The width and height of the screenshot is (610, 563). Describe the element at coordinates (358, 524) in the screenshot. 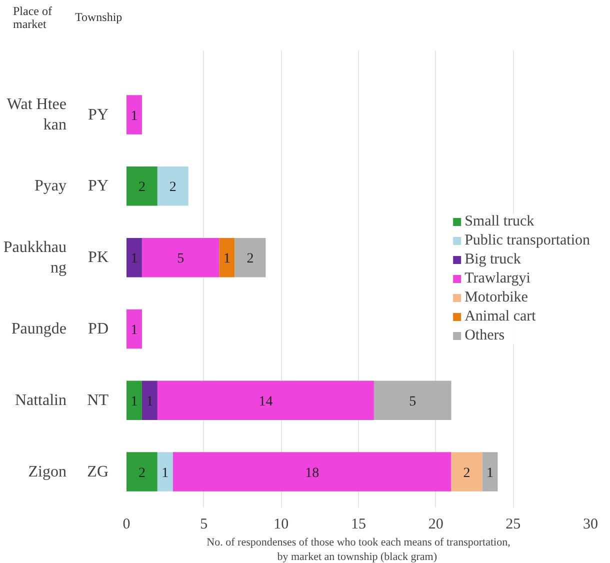

I see `x-tick-label: 15` at that location.